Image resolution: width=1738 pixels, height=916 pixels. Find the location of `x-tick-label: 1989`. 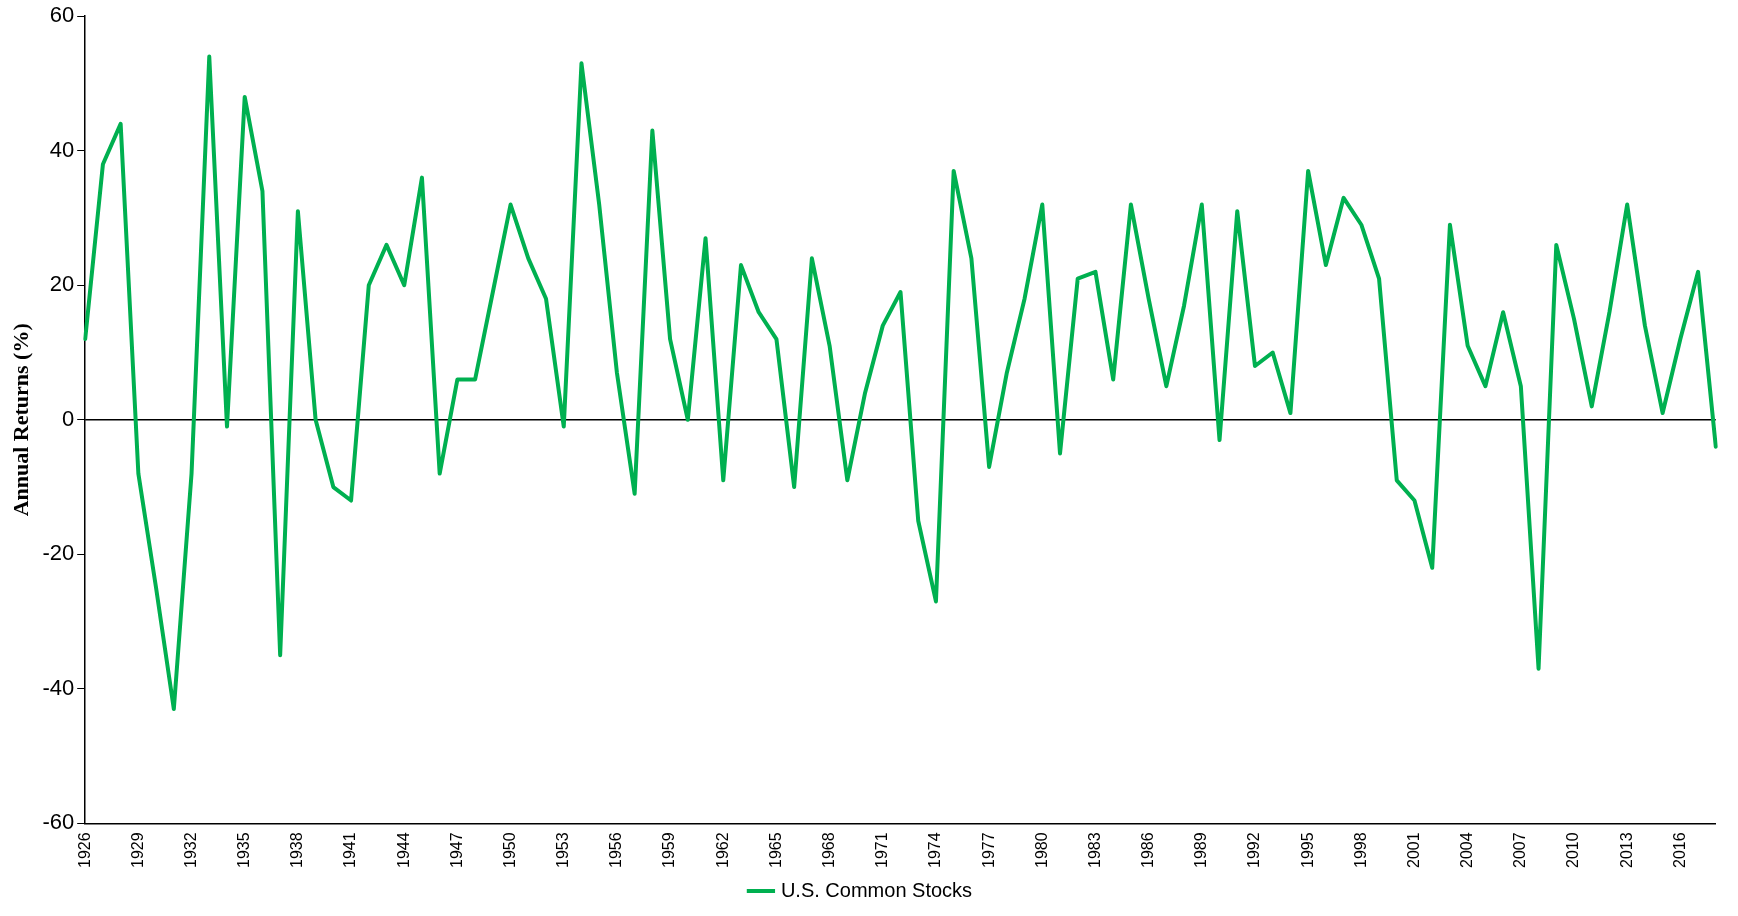

x-tick-label: 1989 is located at coordinates (1201, 850).